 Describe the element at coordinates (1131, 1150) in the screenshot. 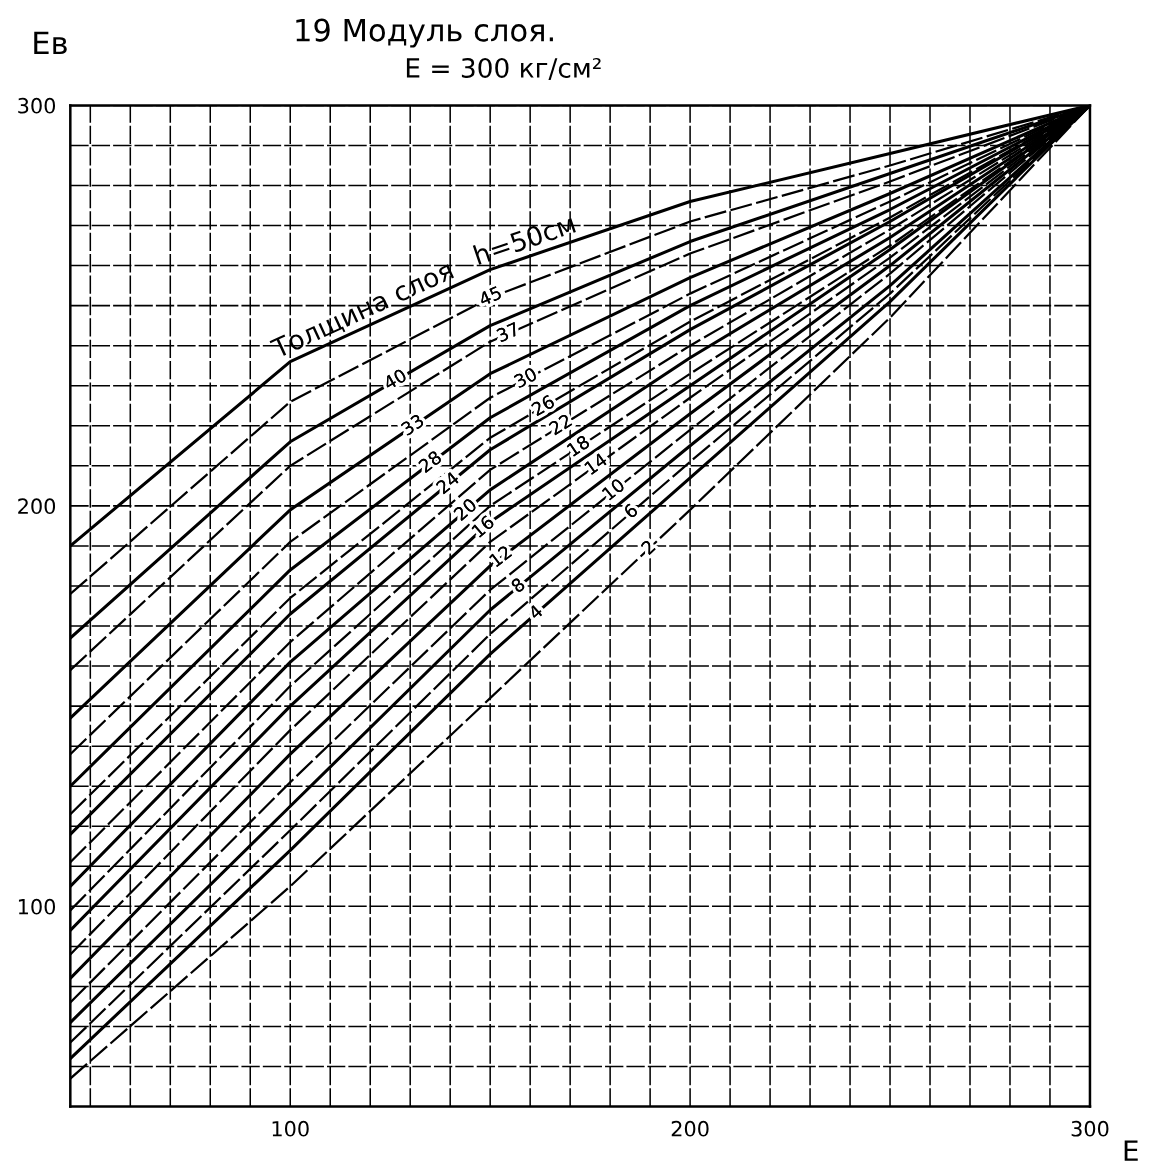

I see `x-axis-title: E` at that location.